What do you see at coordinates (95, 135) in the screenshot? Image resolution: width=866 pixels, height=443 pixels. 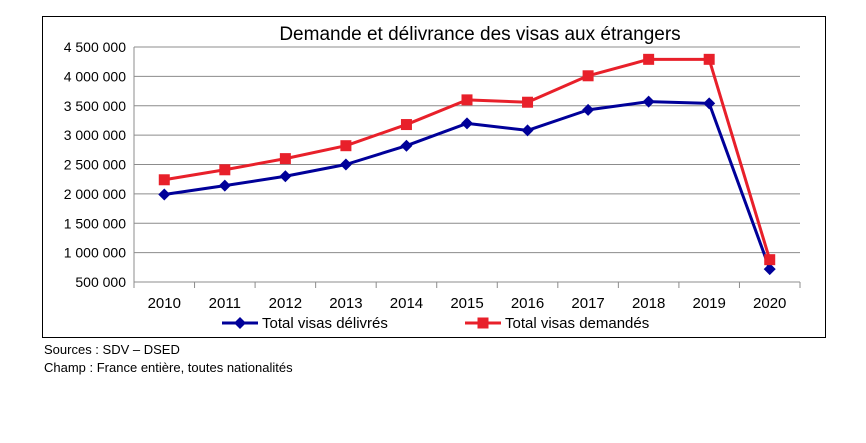 I see `y-tick-label: 3 000 000` at bounding box center [95, 135].